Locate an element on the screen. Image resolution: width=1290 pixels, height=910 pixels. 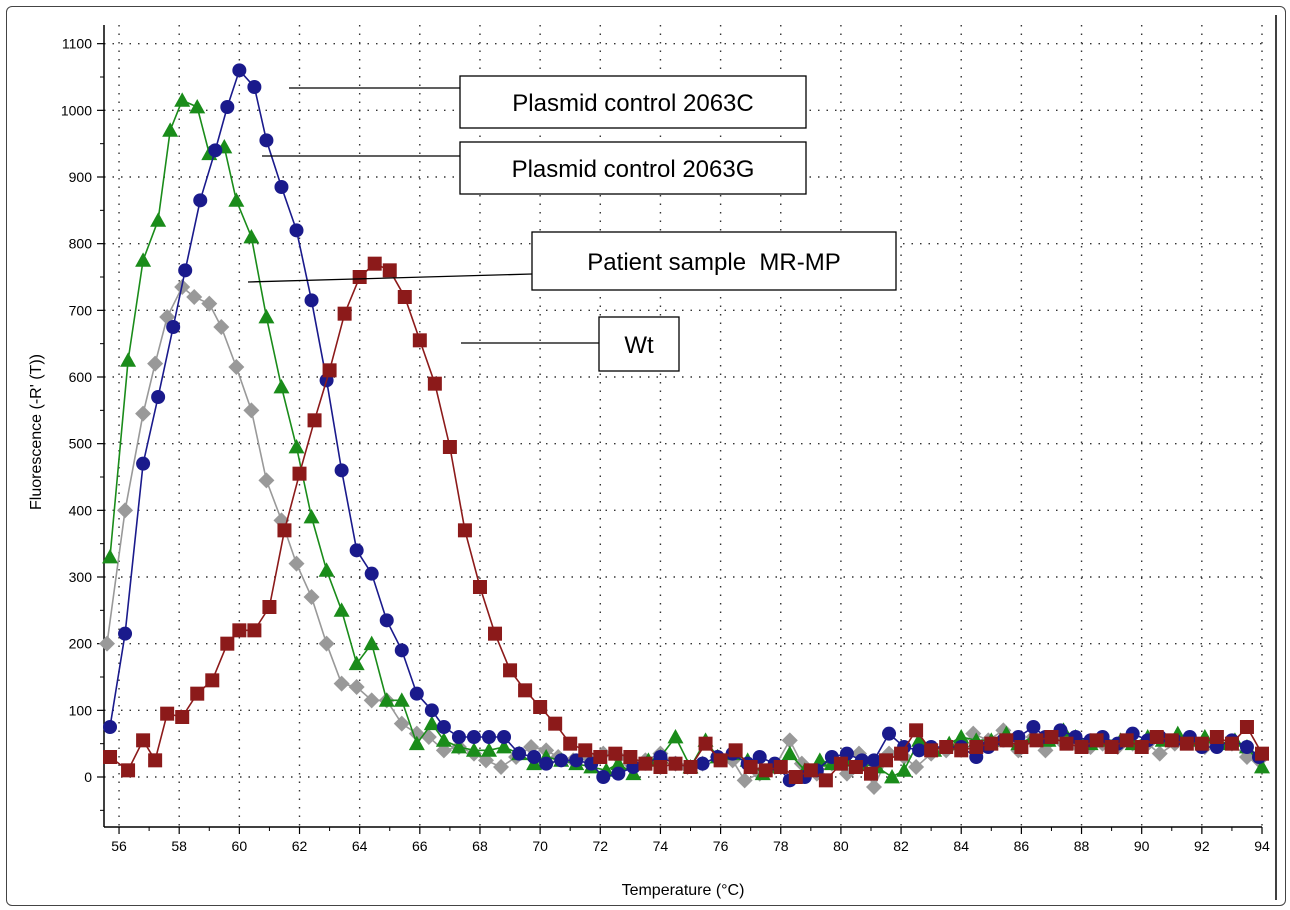
x-axis-title: Temperature (°C) is located at coordinates (683, 890).